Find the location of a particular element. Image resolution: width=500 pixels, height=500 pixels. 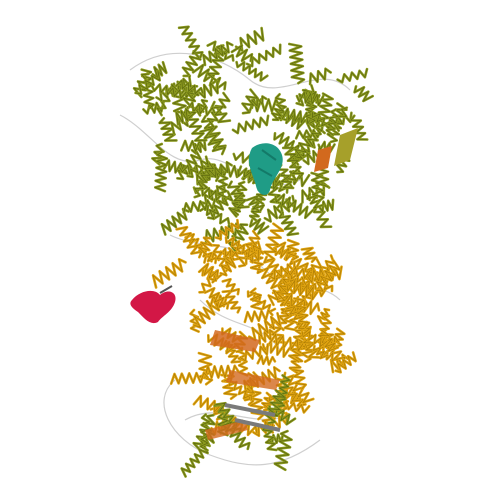

lower-gold-domain is located at coordinates (254, 297).